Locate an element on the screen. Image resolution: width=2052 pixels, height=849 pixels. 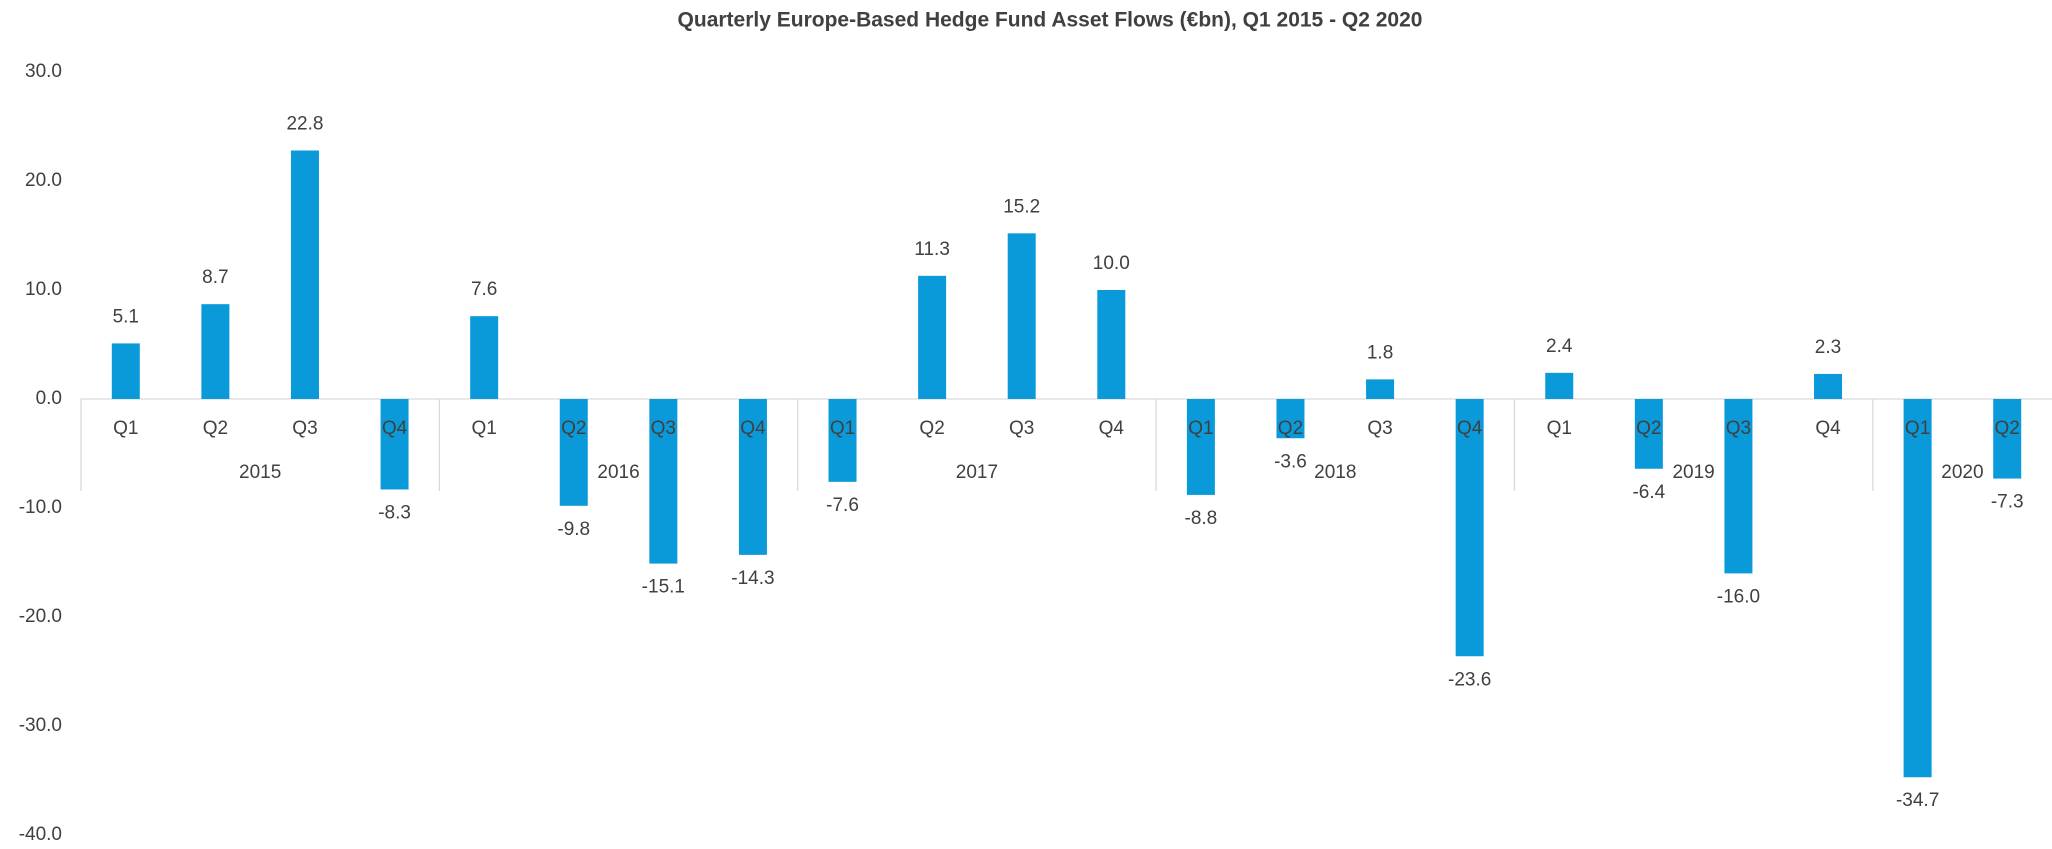
y-tick-label: 20.0 is located at coordinates (43, 180).